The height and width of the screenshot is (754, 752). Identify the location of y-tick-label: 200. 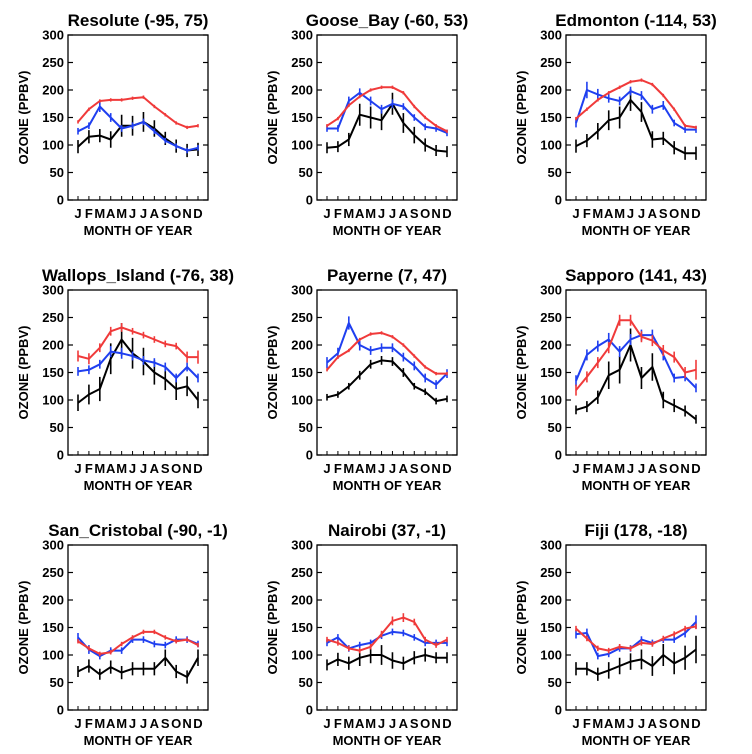
(53, 345).